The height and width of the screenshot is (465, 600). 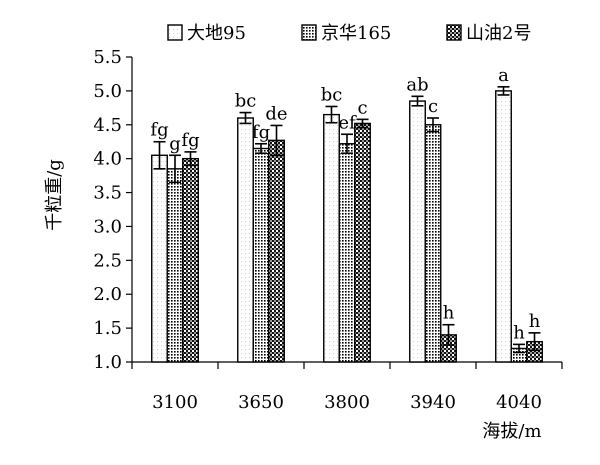 What do you see at coordinates (503, 75) in the screenshot?
I see `data-label: a` at bounding box center [503, 75].